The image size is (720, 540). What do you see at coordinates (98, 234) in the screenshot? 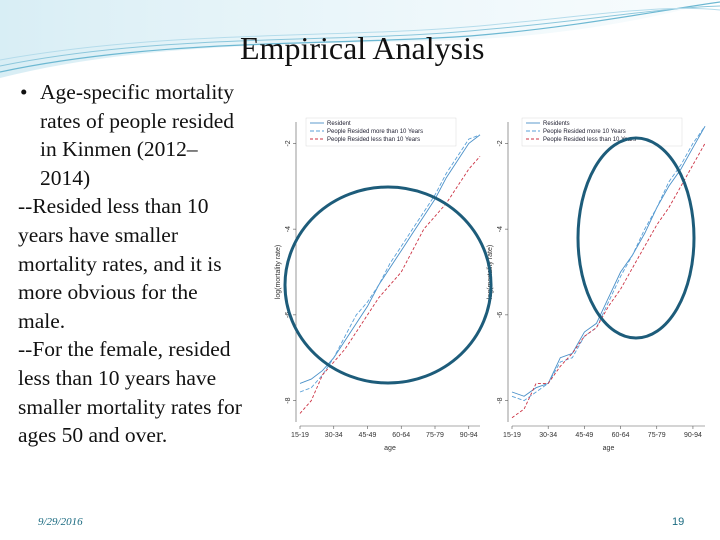
I see `body-line: years have smaller` at bounding box center [98, 234].